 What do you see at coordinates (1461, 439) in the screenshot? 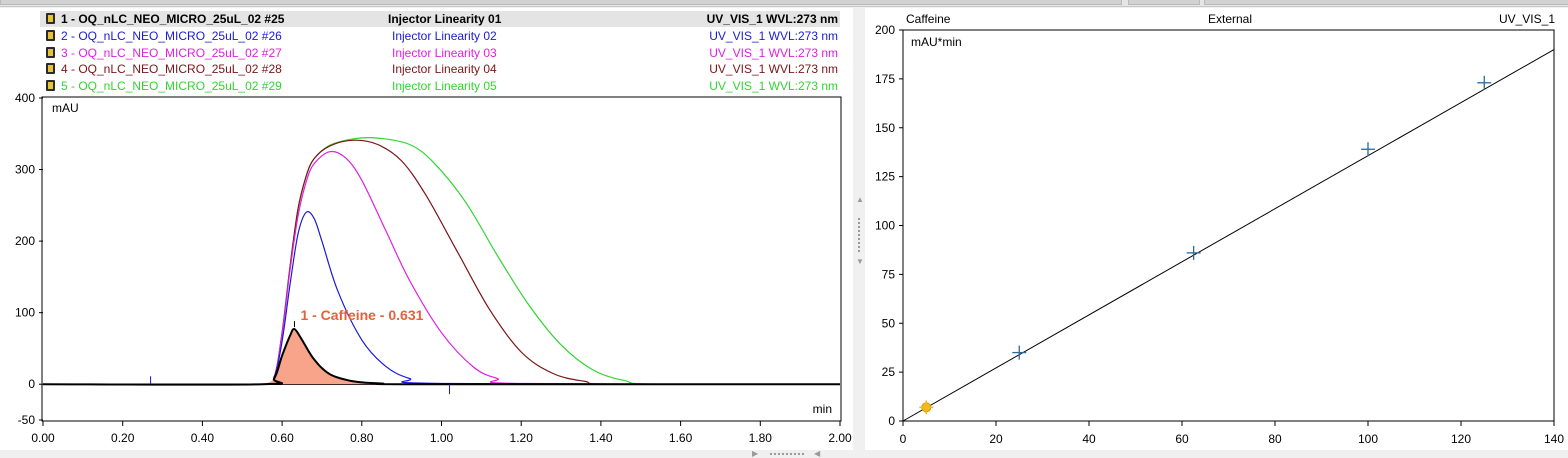
I see `x-tick-label: 120` at bounding box center [1461, 439].